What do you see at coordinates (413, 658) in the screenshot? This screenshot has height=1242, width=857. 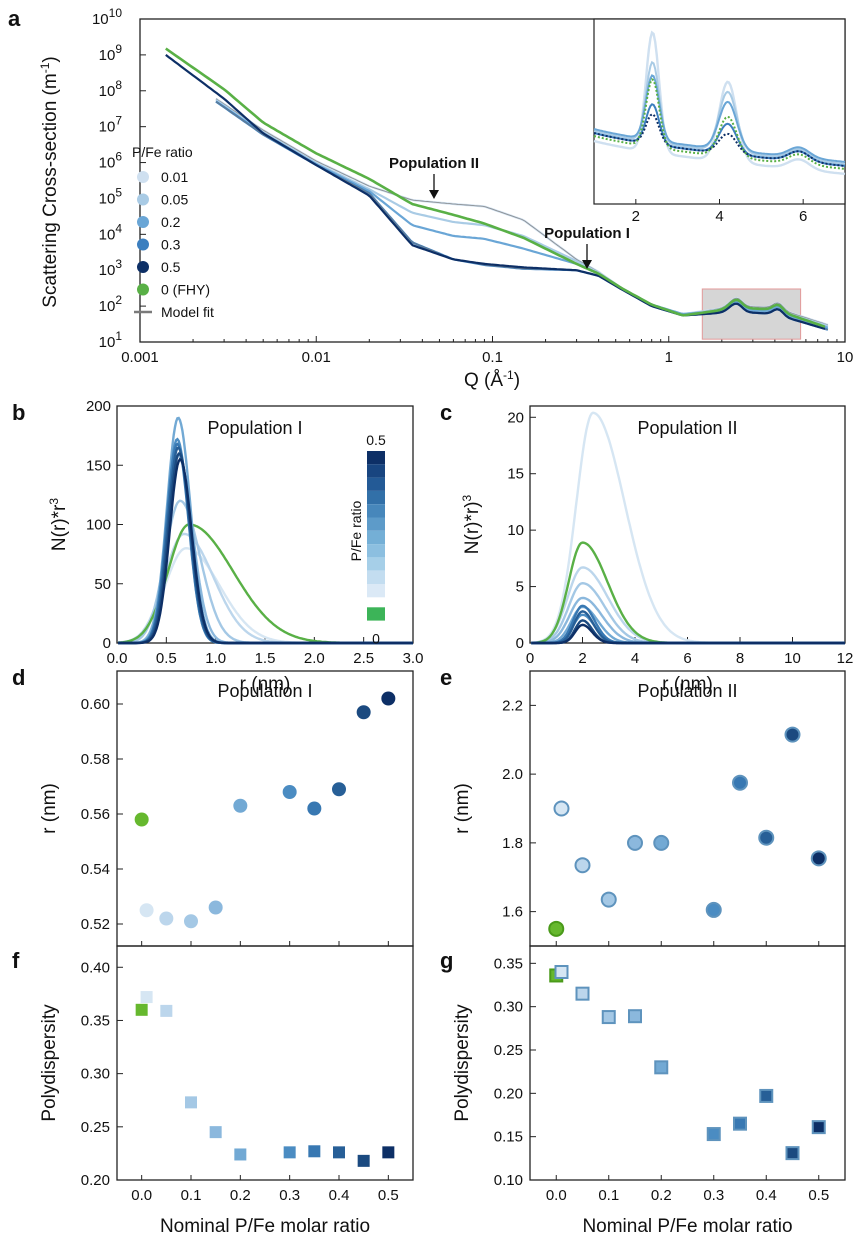 I see `x-tick-label: 3.0` at bounding box center [413, 658].